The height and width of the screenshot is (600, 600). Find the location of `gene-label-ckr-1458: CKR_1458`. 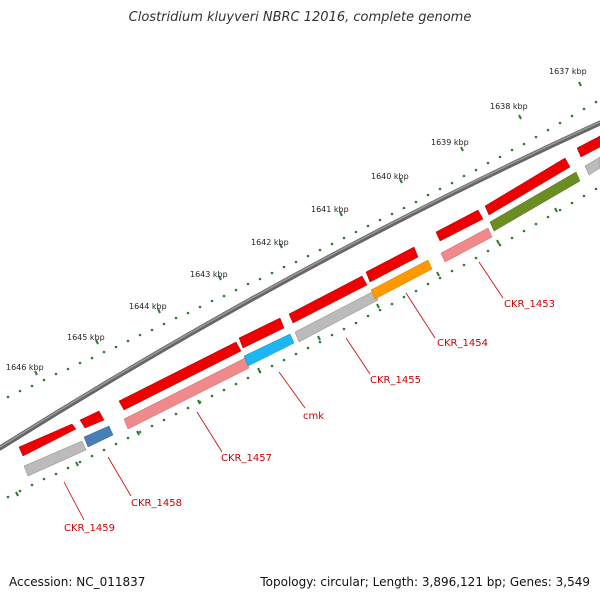

gene-label-ckr-1458: CKR_1458 is located at coordinates (156, 503).